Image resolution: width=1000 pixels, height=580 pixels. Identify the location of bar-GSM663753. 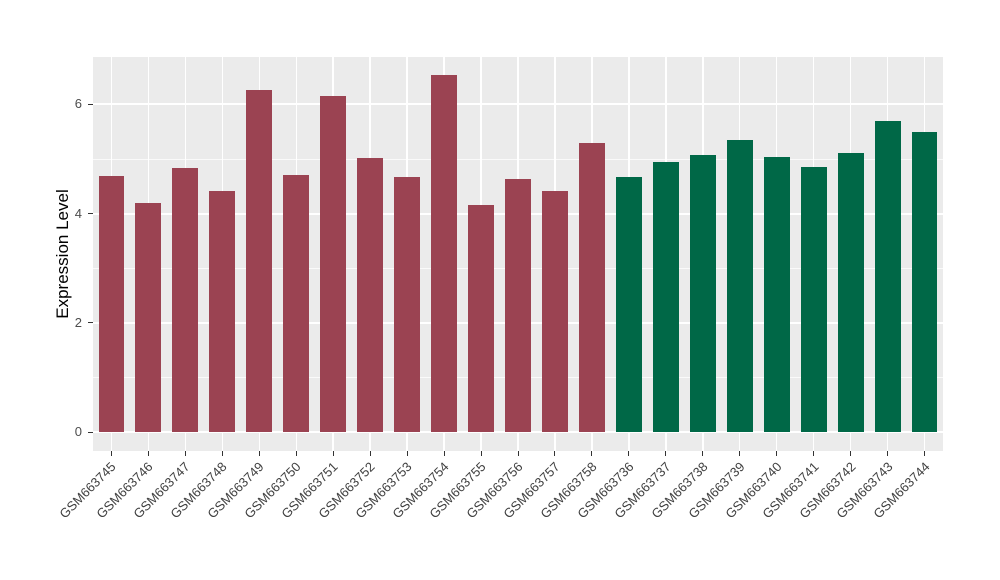
(407, 304).